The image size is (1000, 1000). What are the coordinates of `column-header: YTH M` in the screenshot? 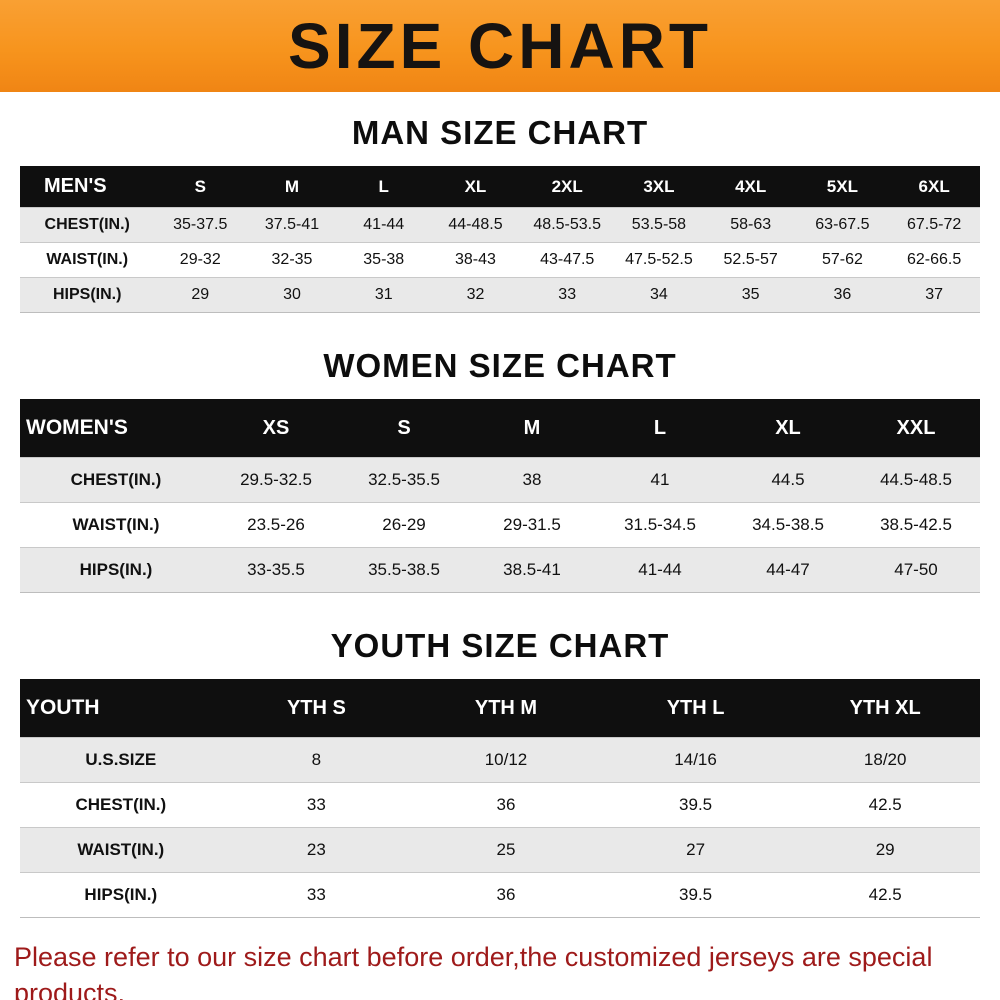 It's located at (506, 708).